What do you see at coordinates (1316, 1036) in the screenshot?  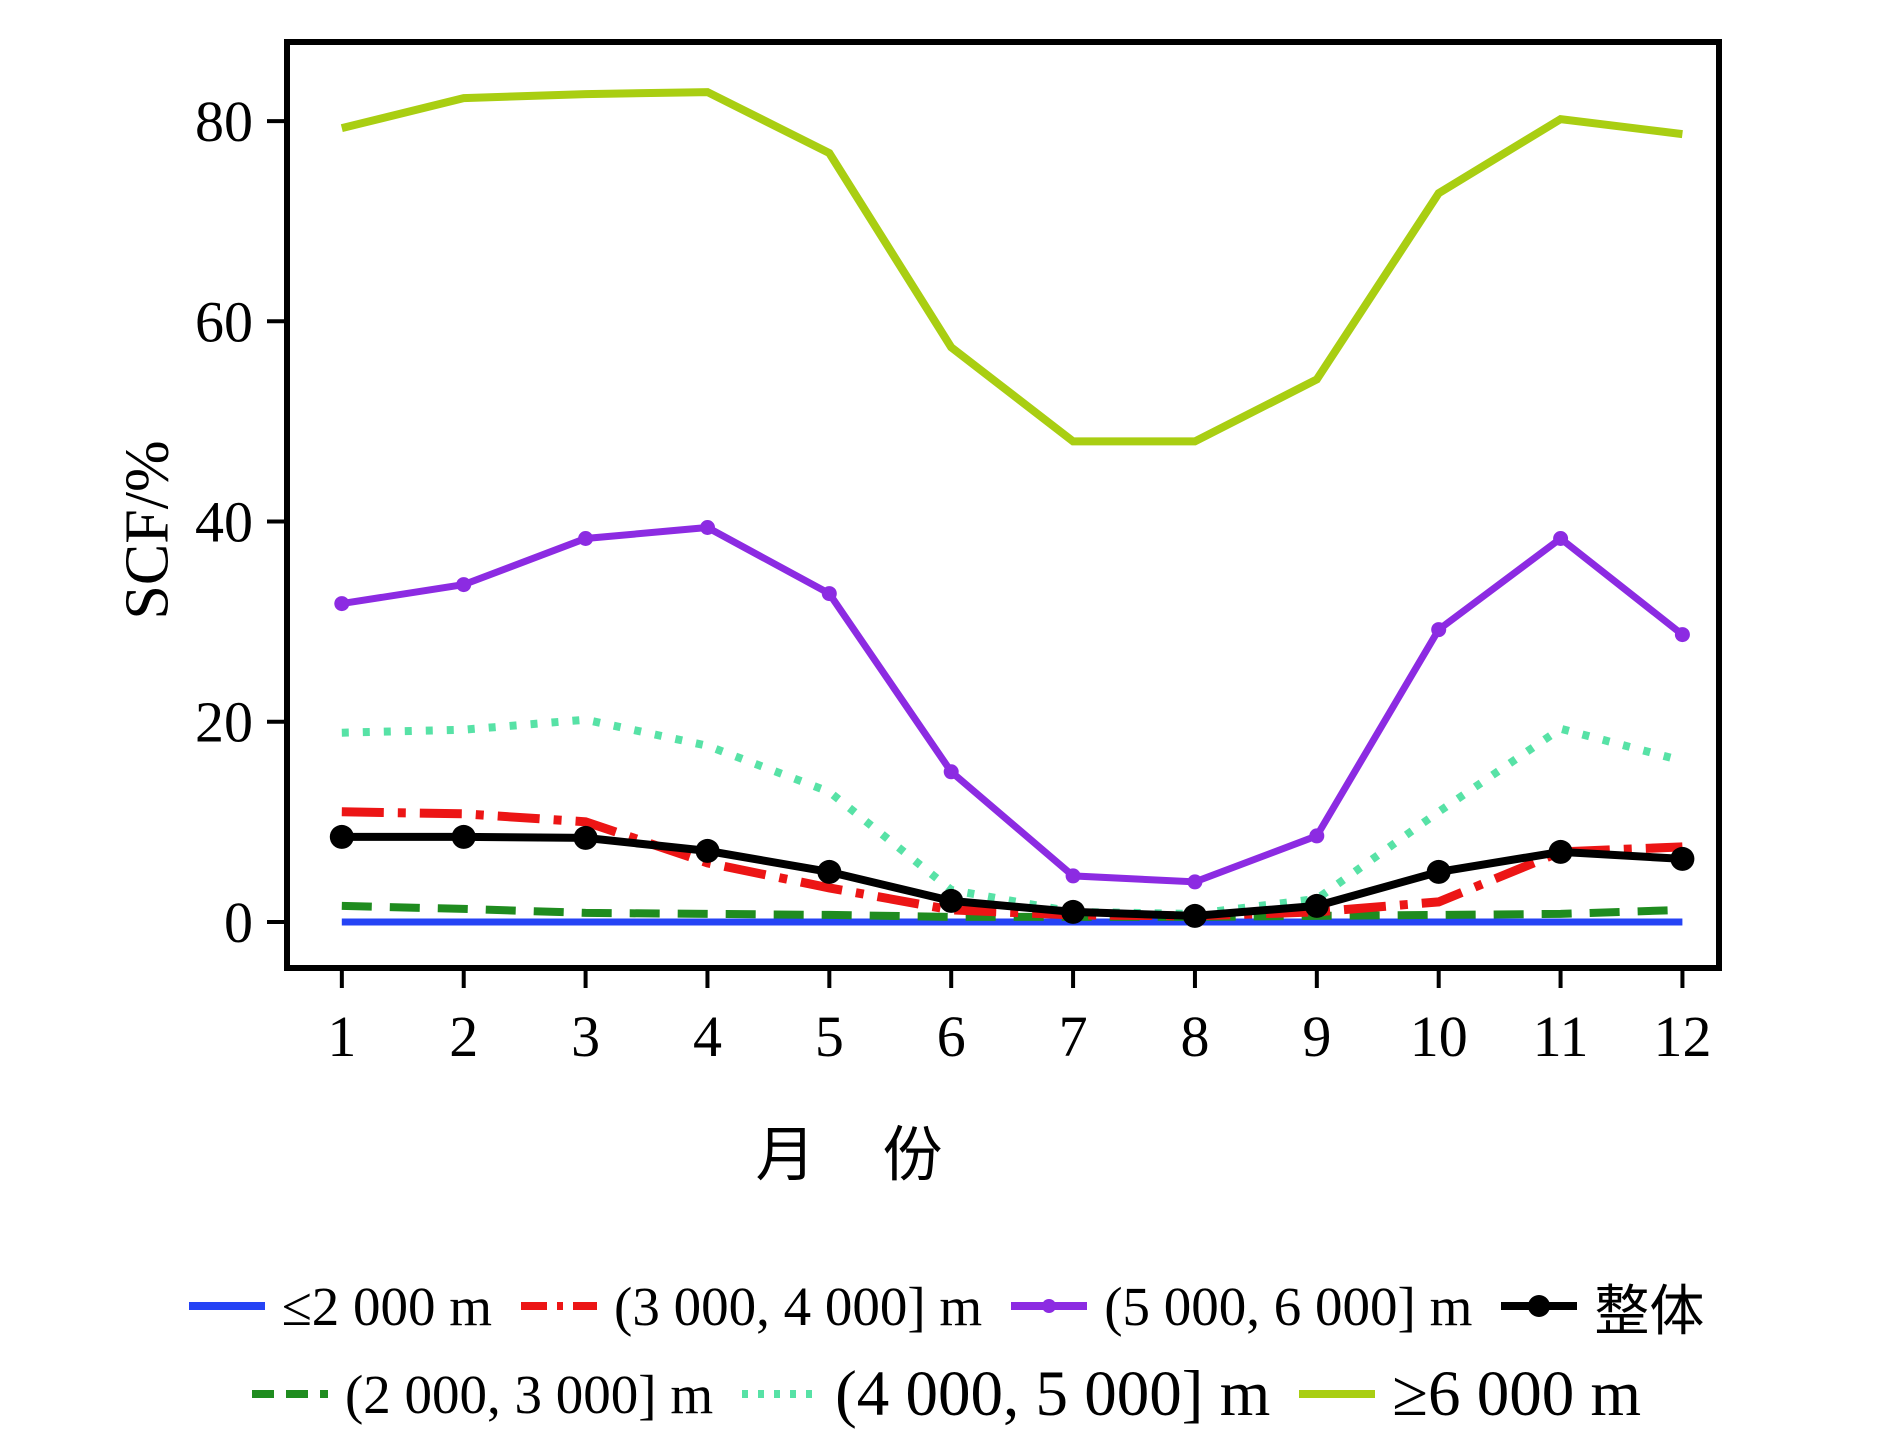 I see `x-tick-label: 9` at bounding box center [1316, 1036].